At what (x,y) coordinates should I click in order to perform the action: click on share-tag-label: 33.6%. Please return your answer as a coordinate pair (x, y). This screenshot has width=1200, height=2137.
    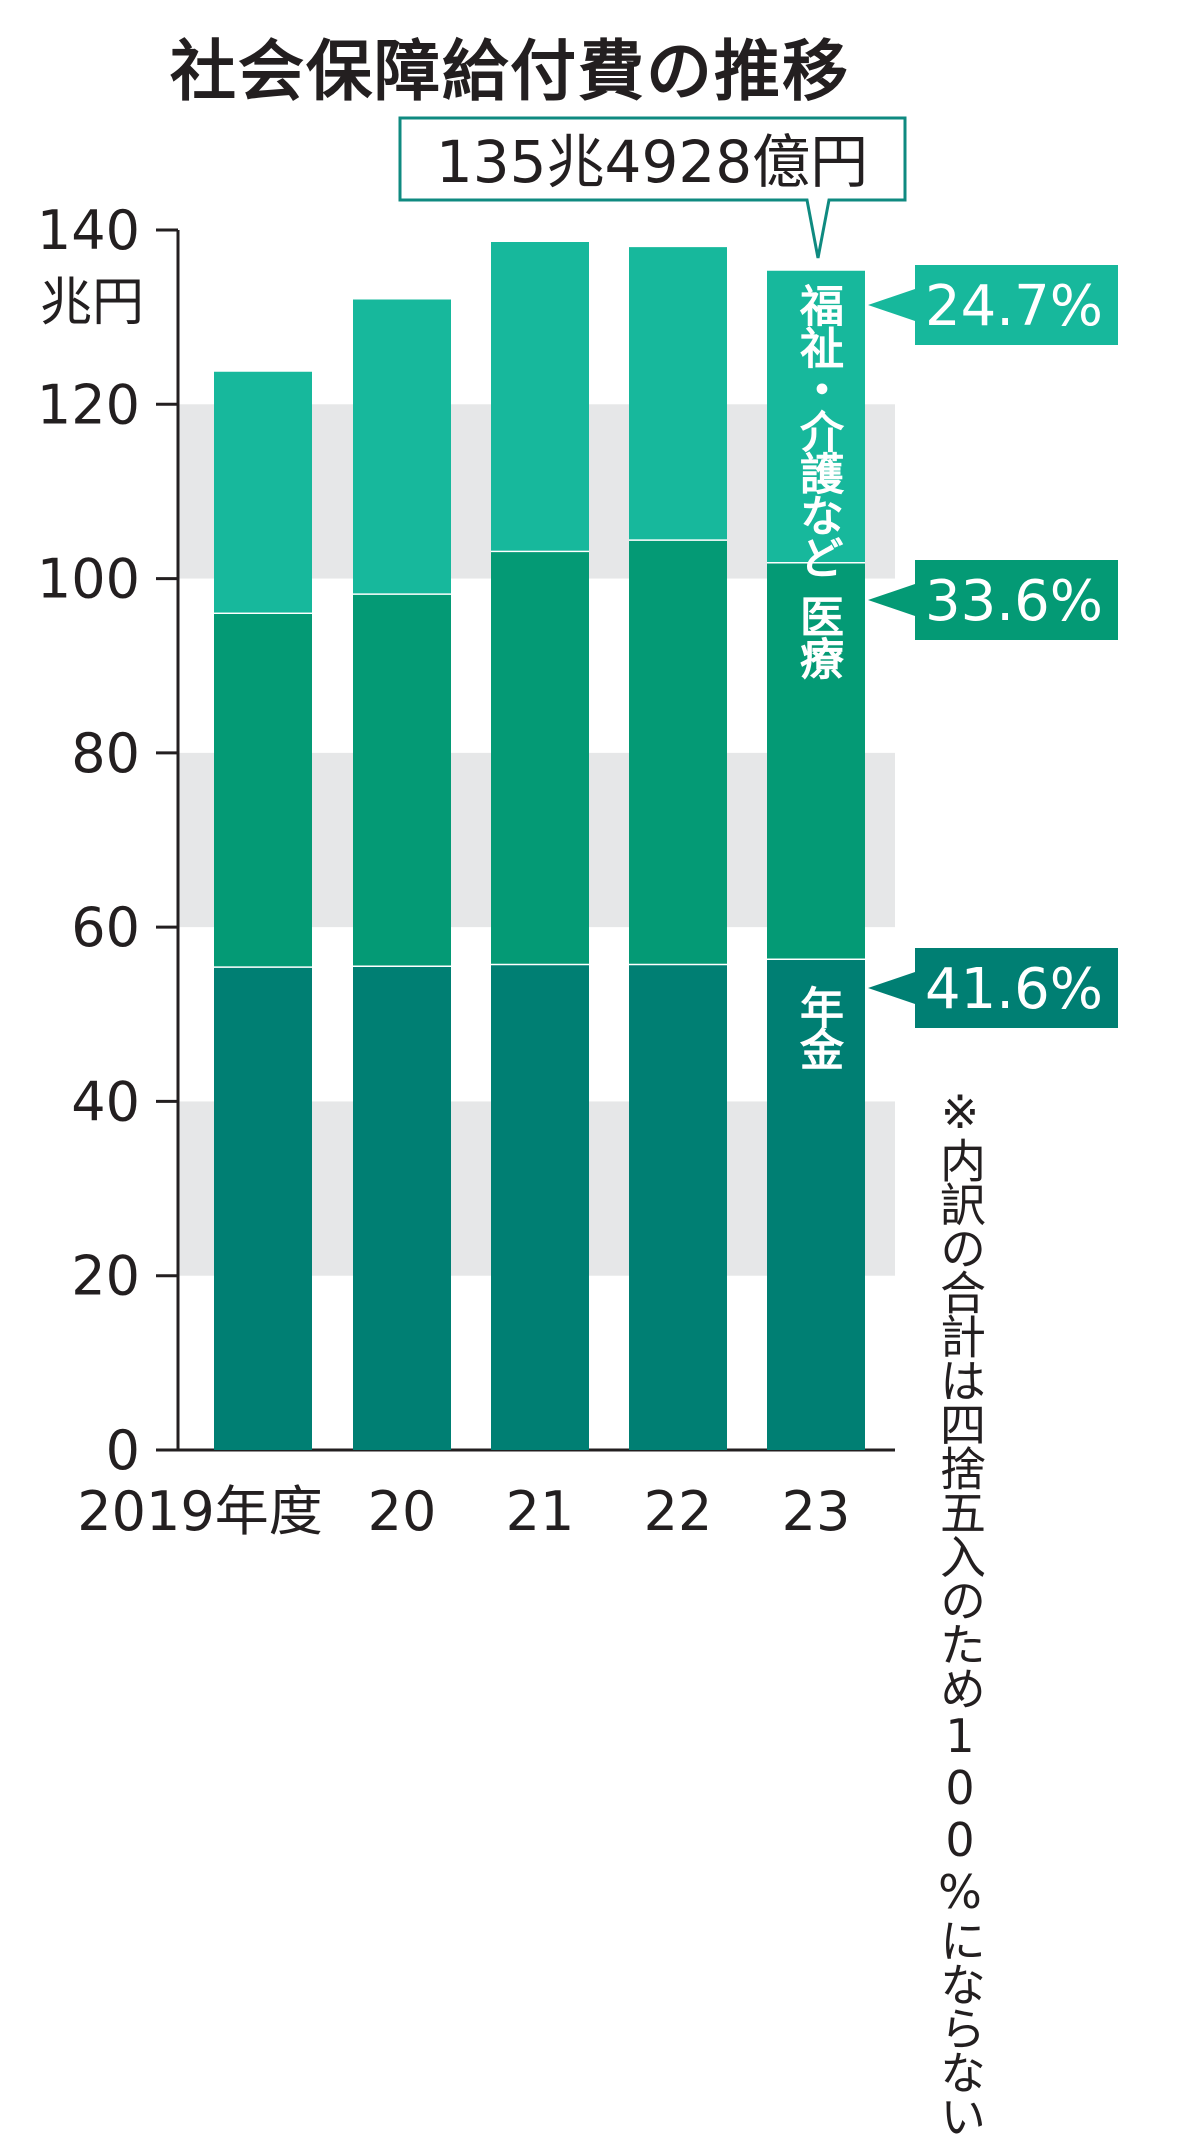
    Looking at the image, I should click on (1014, 601).